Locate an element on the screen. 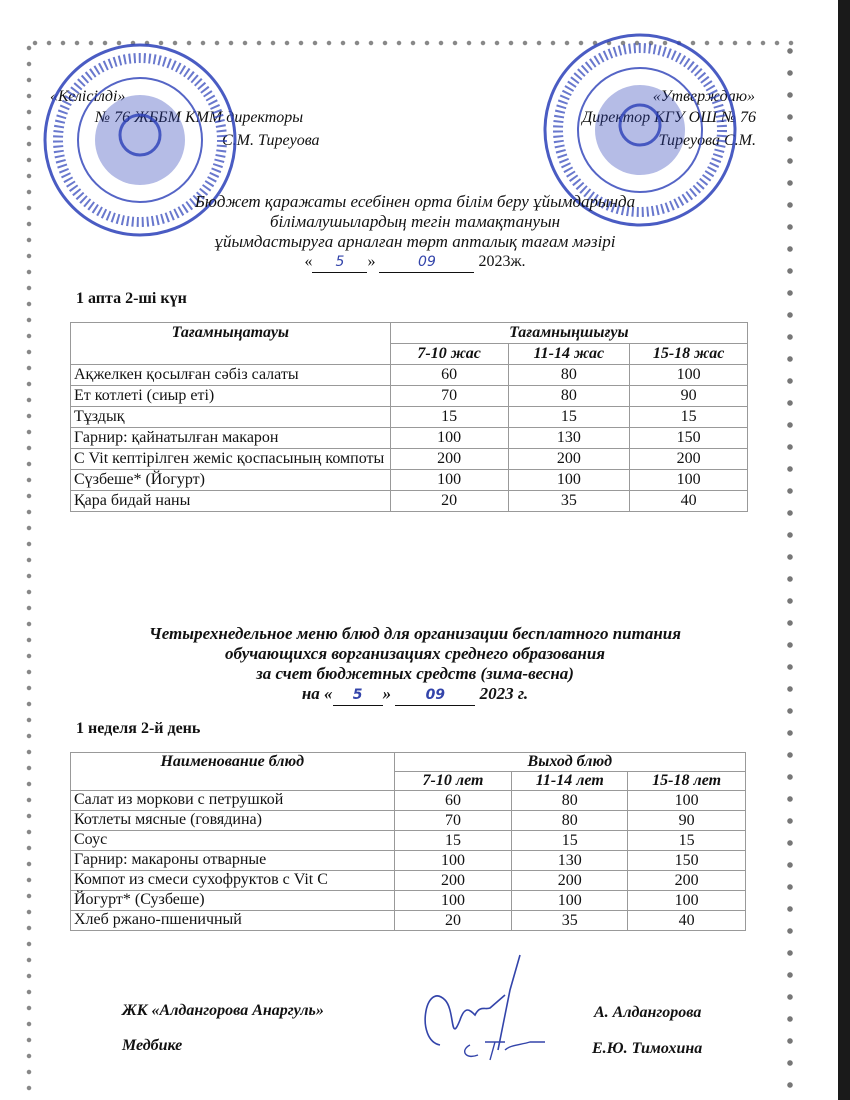  table-row: Котлеты мясные (говядина) 70 80 90 is located at coordinates (408, 820).